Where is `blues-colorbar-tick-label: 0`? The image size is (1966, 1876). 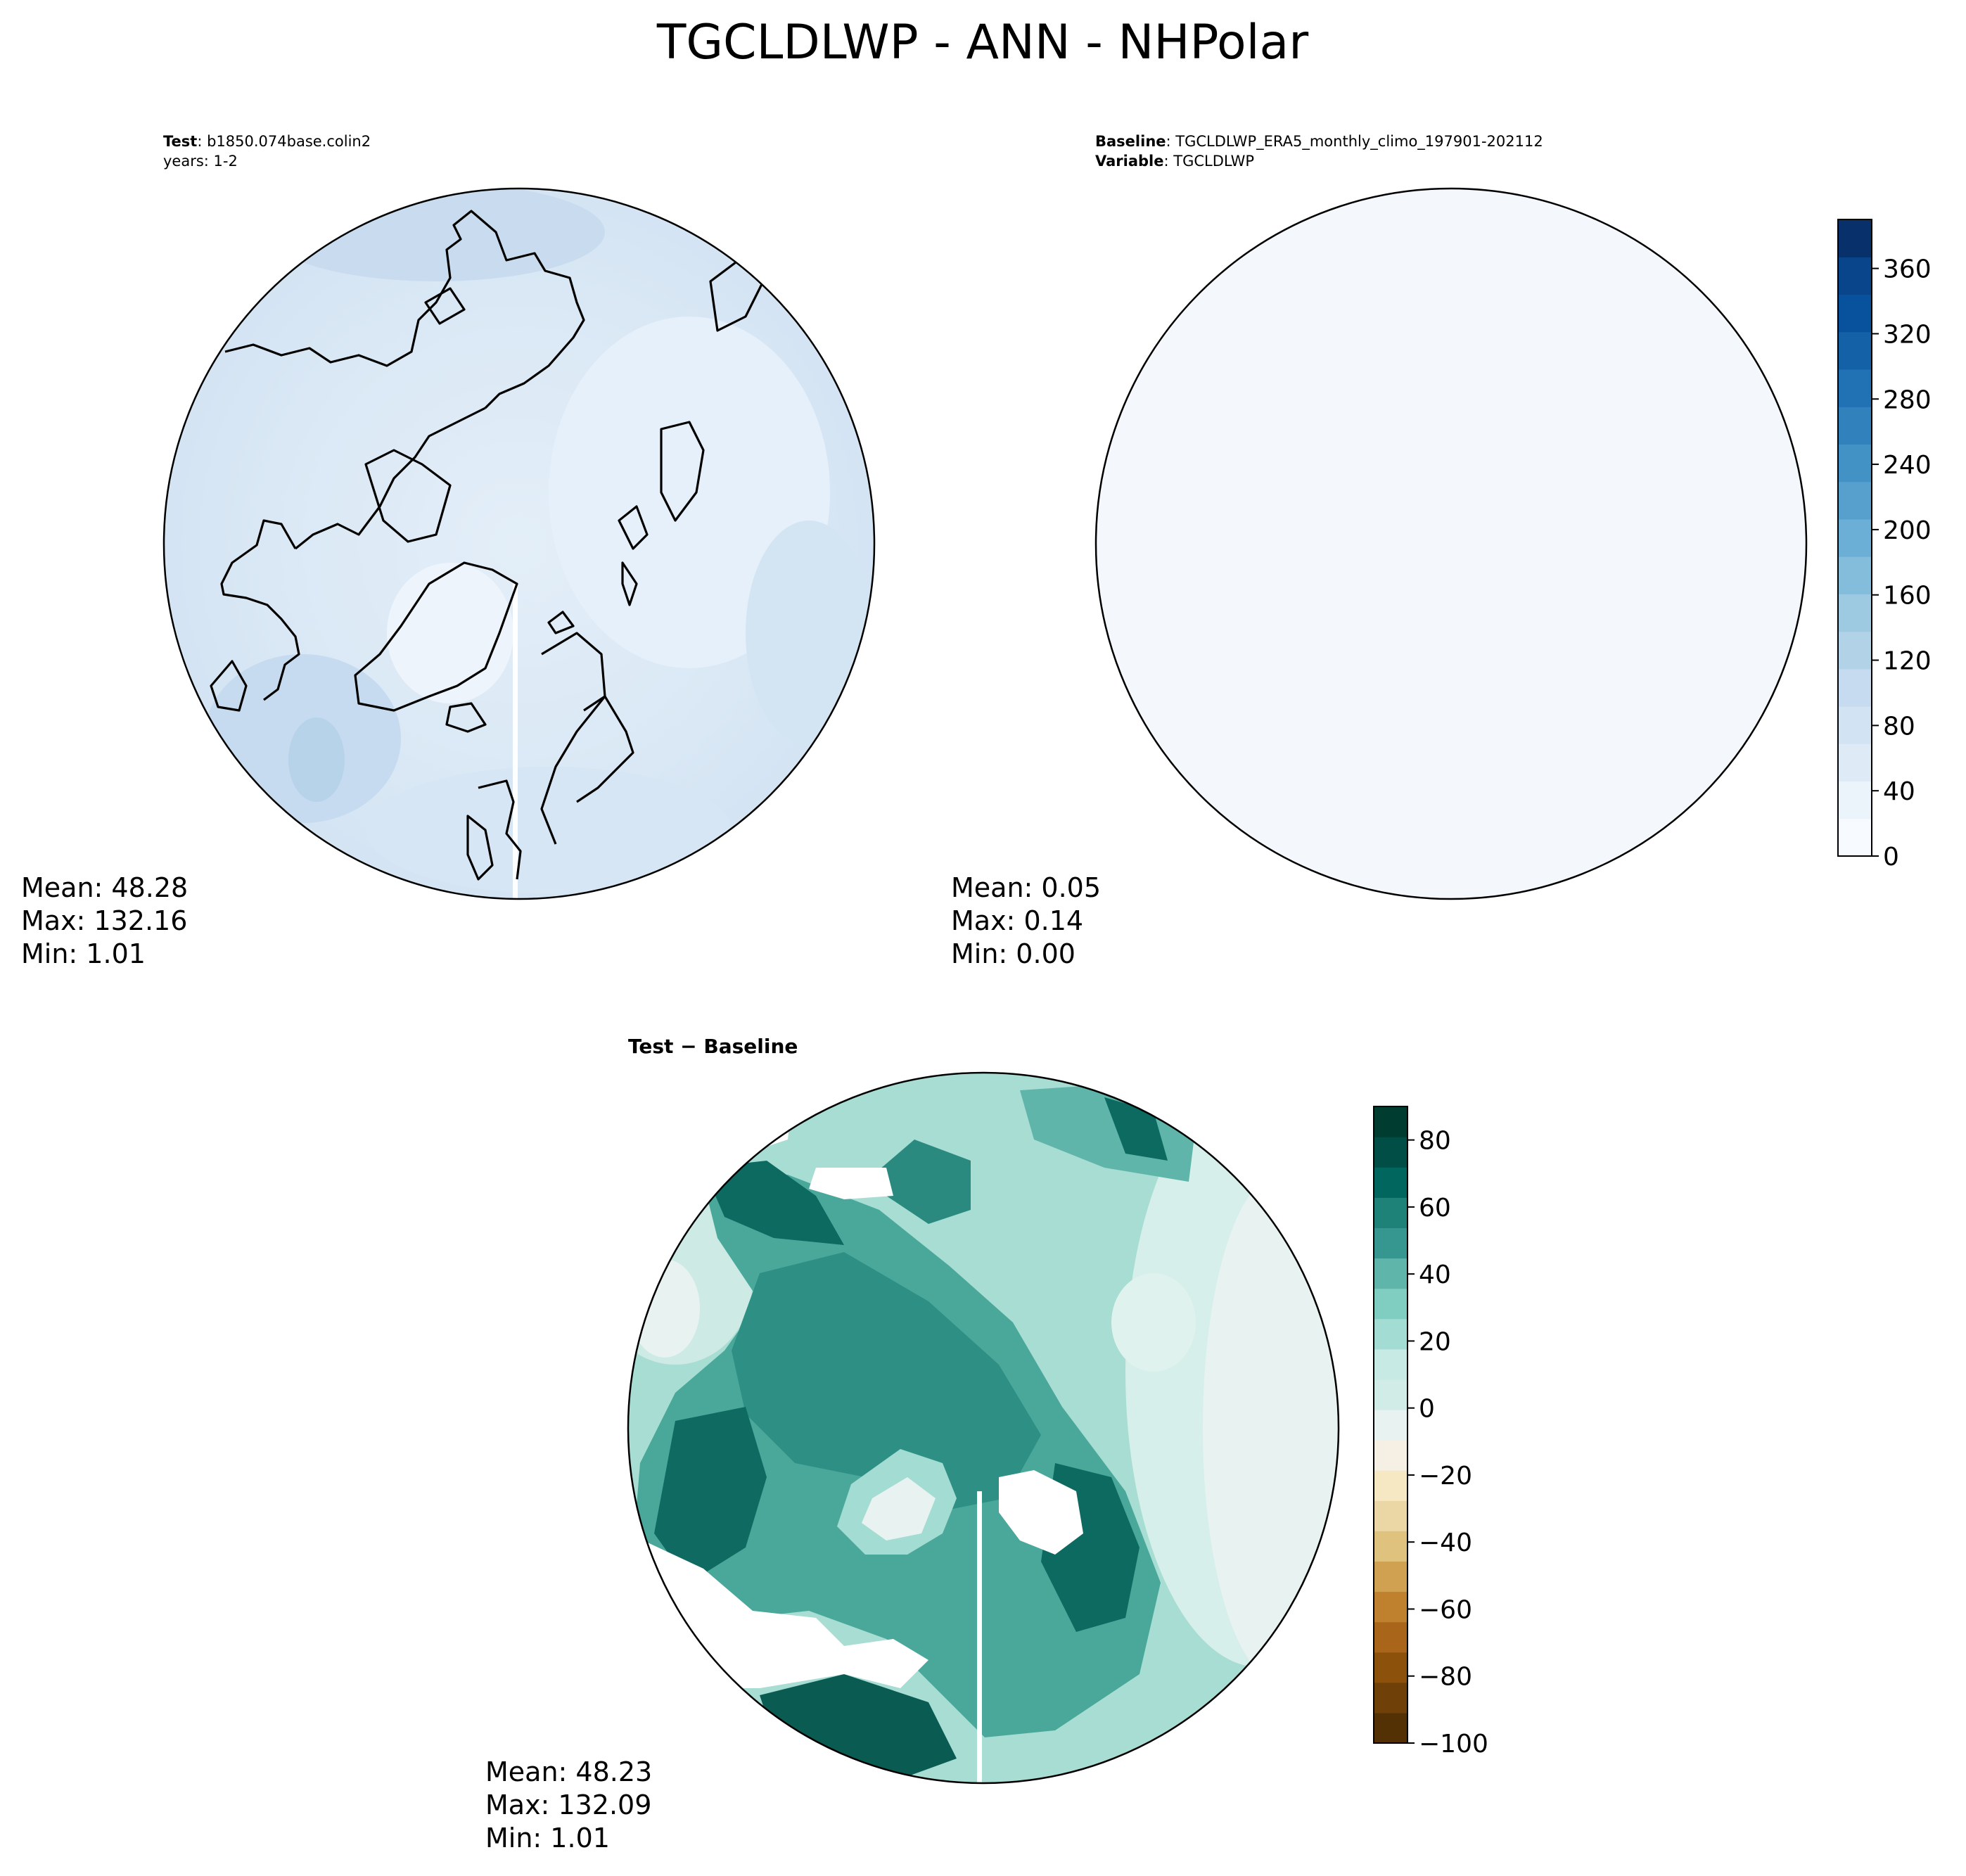
blues-colorbar-tick-label: 0 is located at coordinates (1891, 857).